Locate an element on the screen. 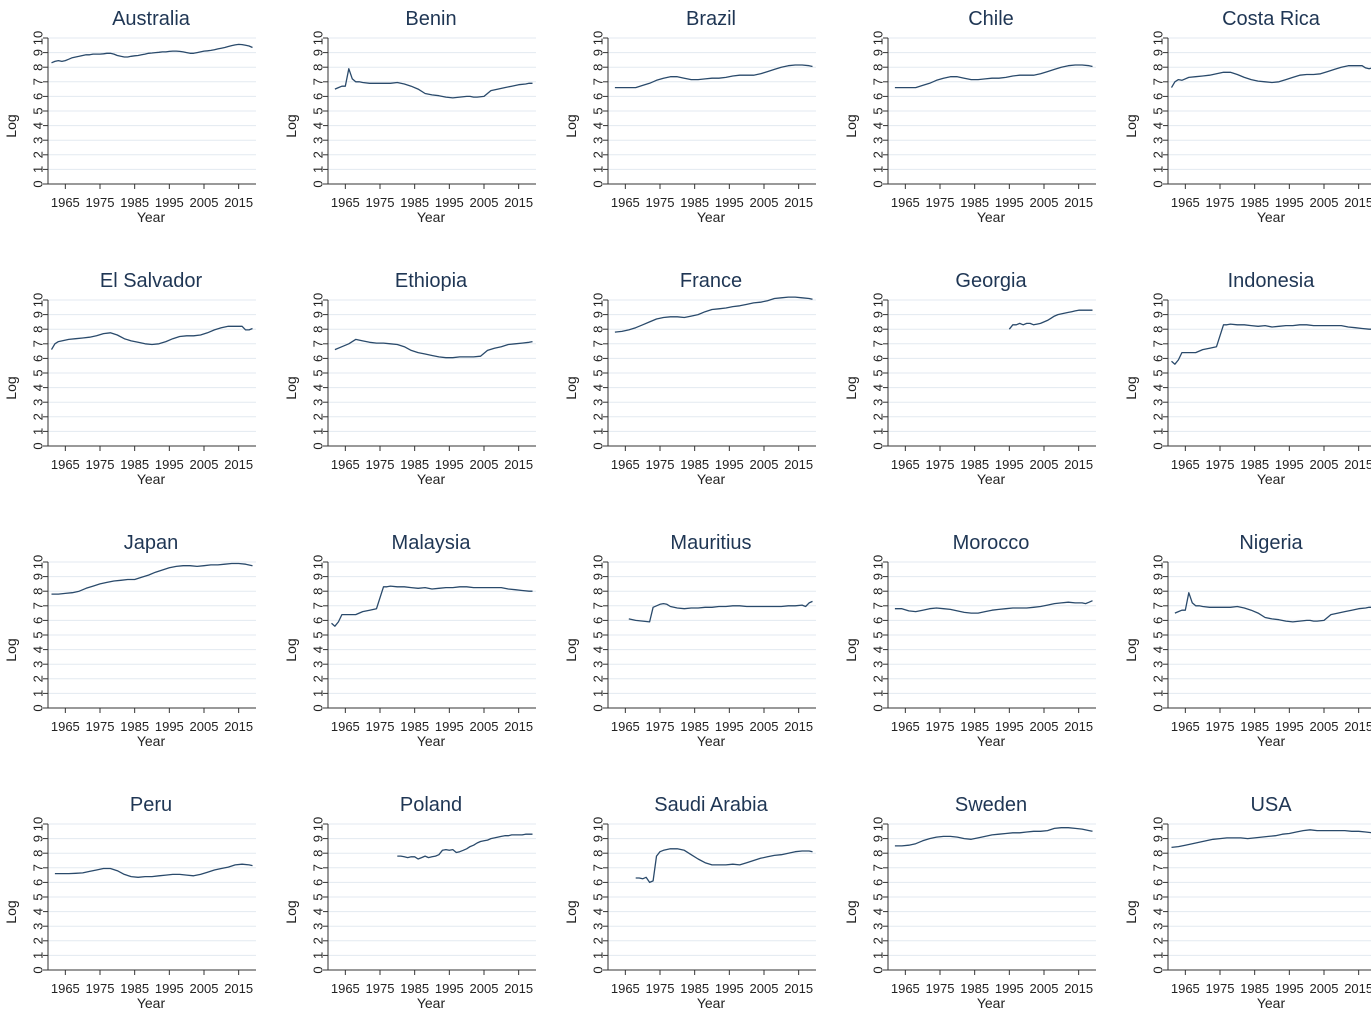  chart-title: Poland is located at coordinates (431, 805).